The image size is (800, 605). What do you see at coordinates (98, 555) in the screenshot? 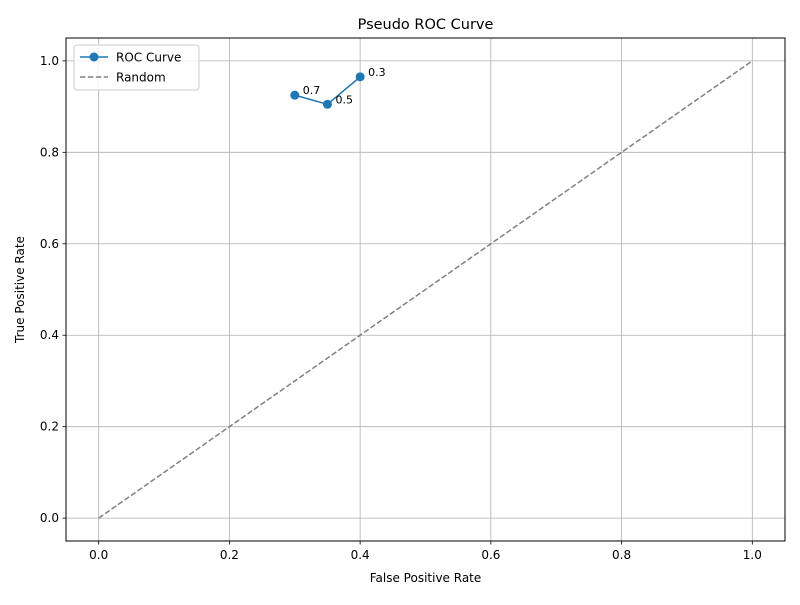
I see `x-tick-label: 0.0` at bounding box center [98, 555].